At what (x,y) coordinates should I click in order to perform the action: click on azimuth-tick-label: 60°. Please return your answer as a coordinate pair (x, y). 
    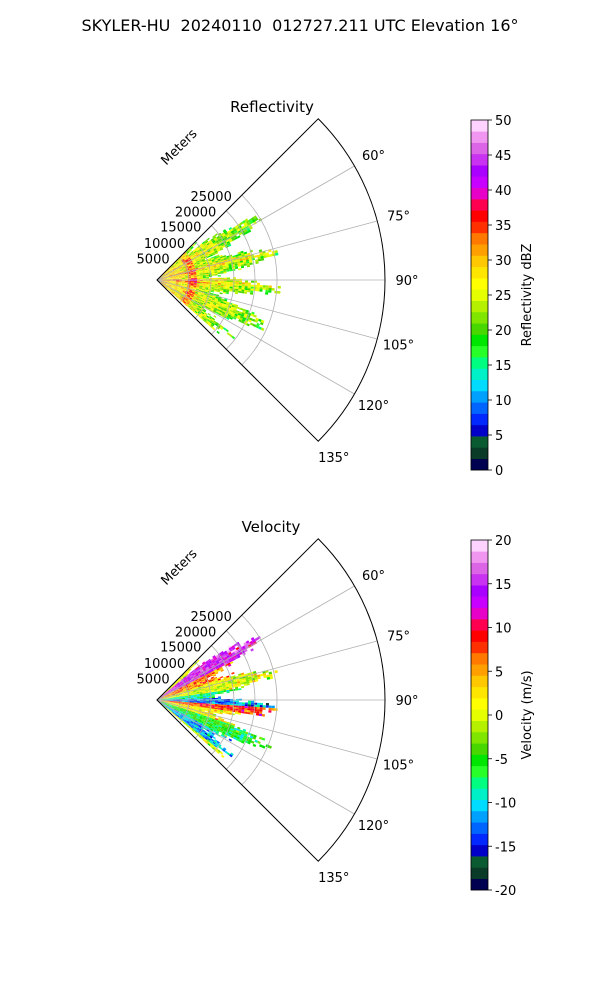
    Looking at the image, I should click on (373, 156).